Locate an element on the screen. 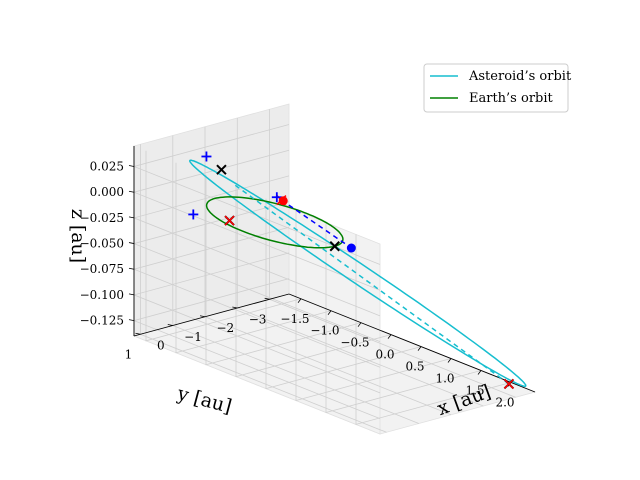  legend-label-asteroid: Asteroid’s orbit is located at coordinates (520, 76).